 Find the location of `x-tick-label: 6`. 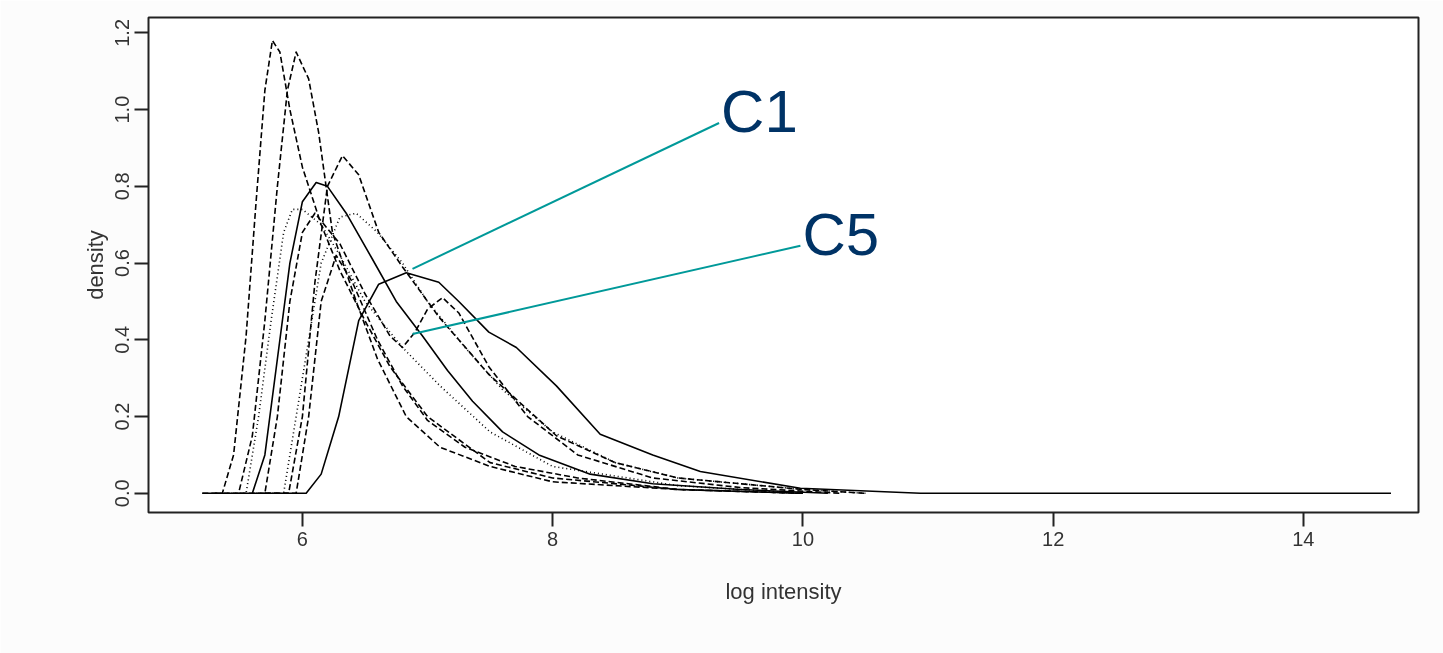

x-tick-label: 6 is located at coordinates (302, 538).